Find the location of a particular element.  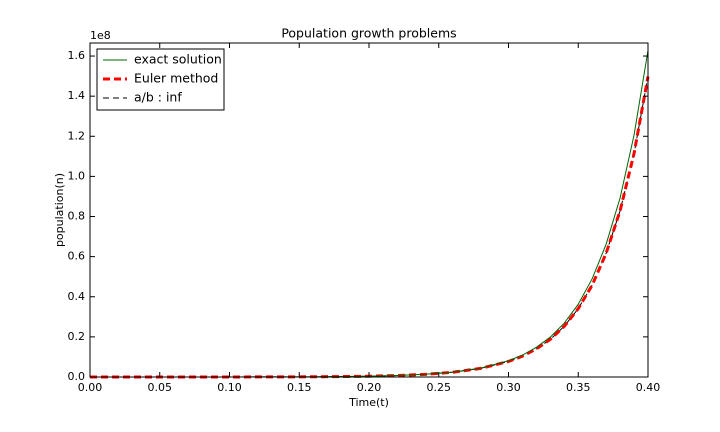

y-tick-label: 0.2 is located at coordinates (77, 336).